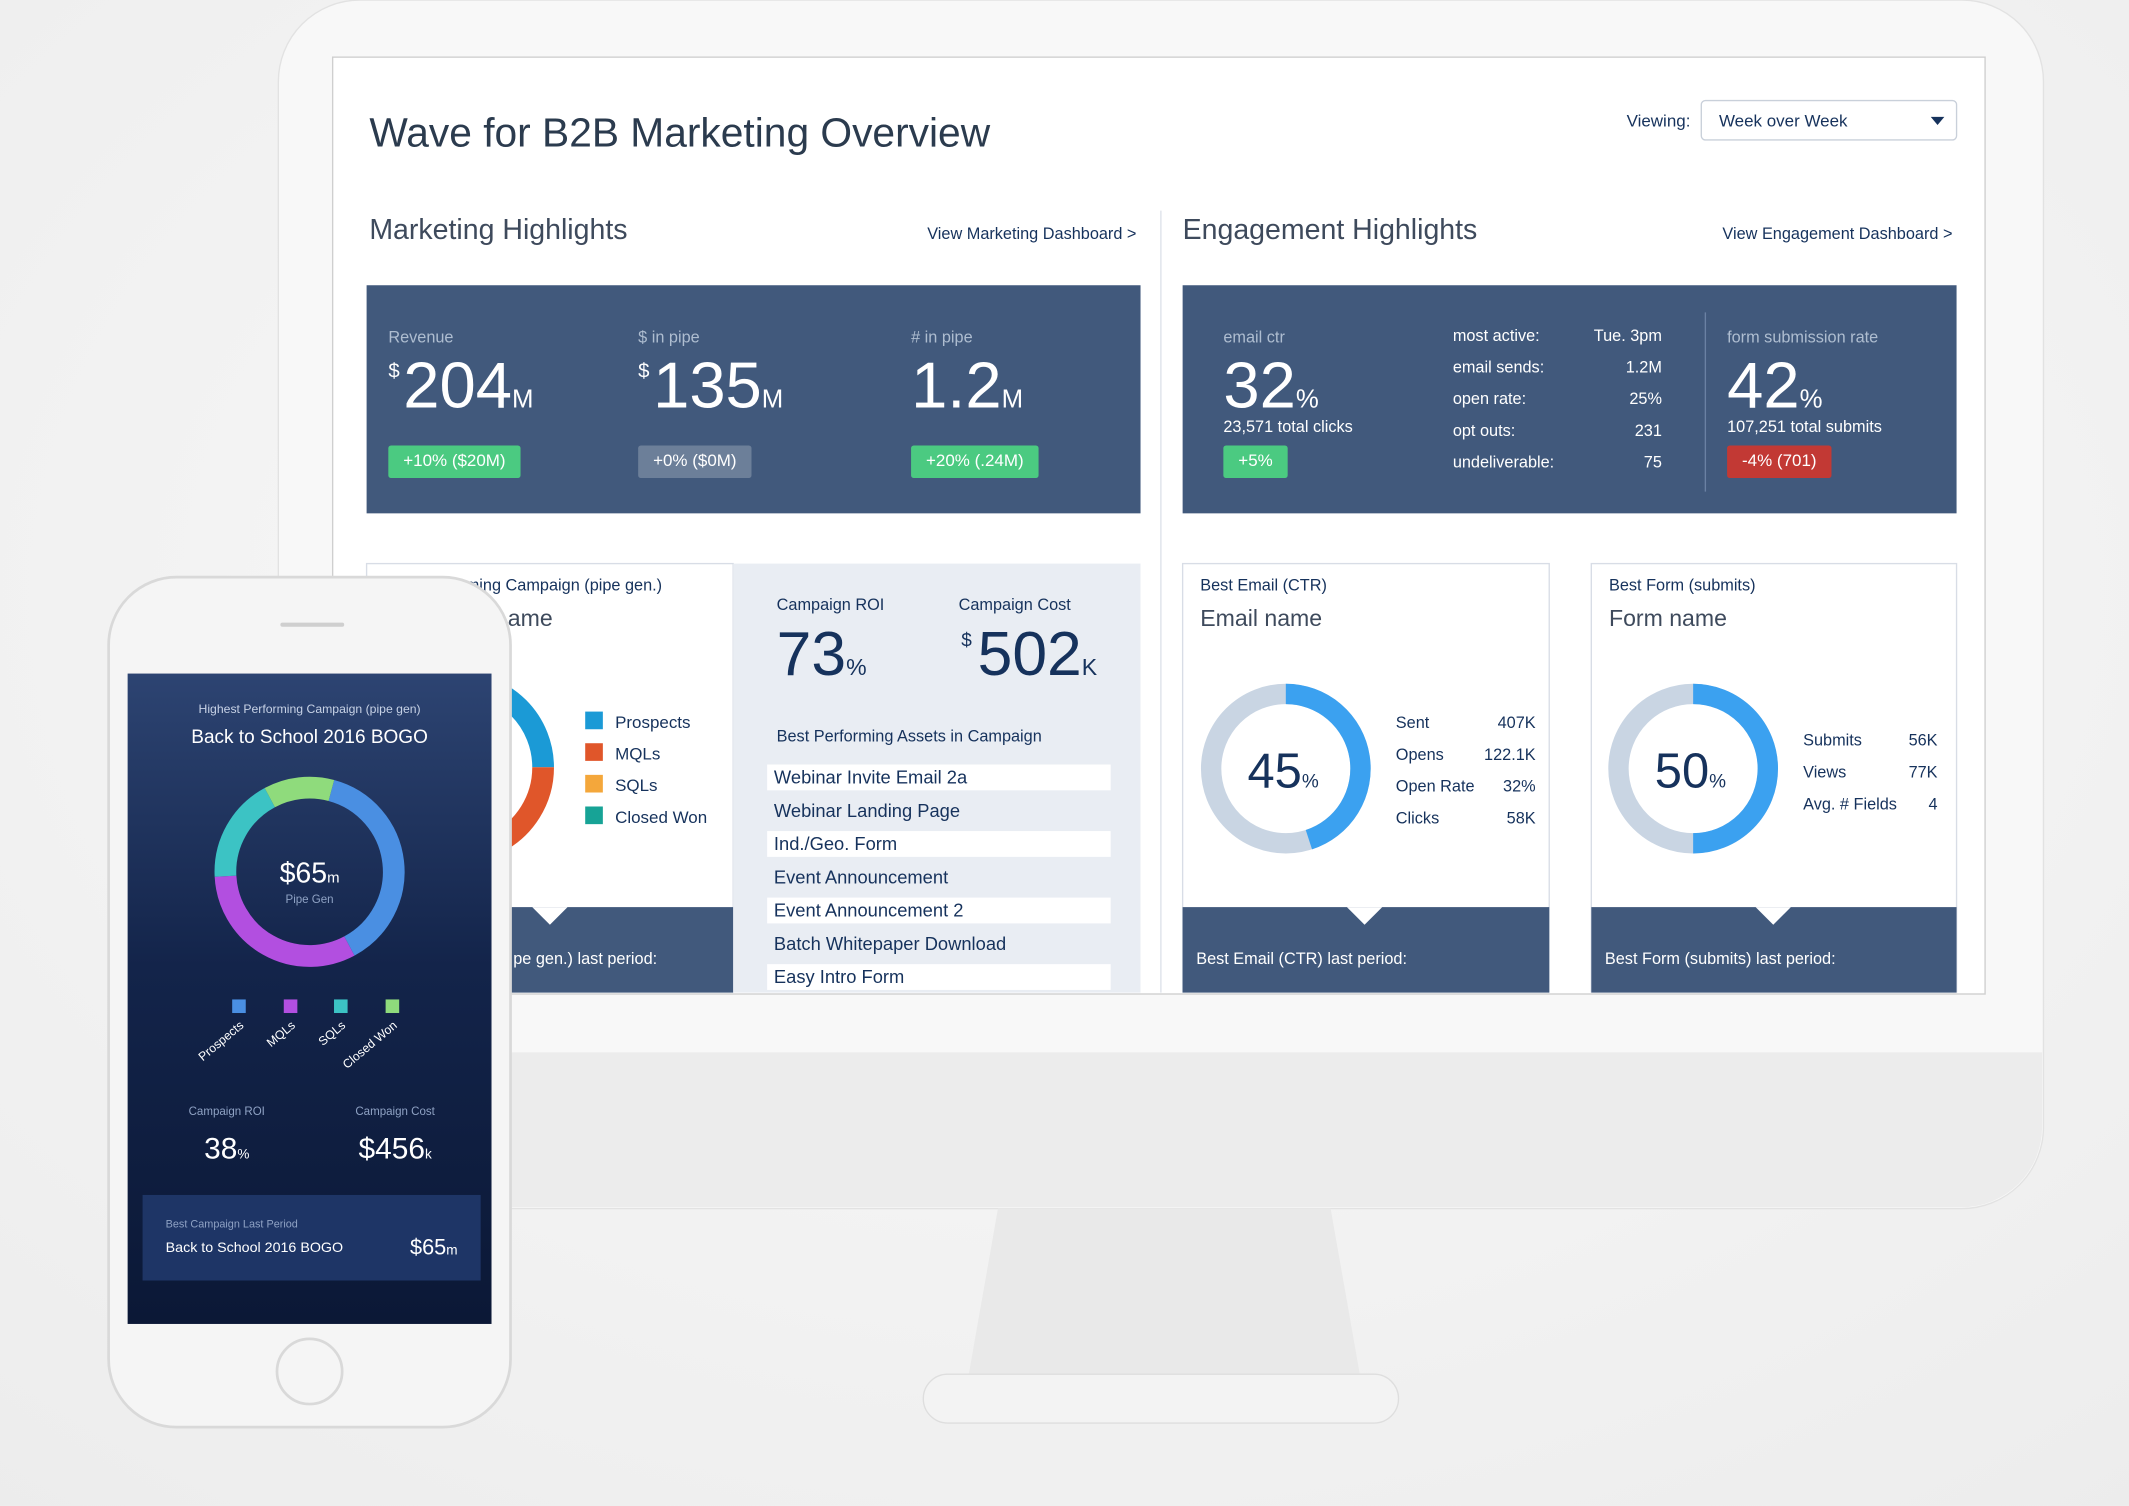  Describe the element at coordinates (311, 1237) in the screenshot. I see `phone-last-box` at that location.